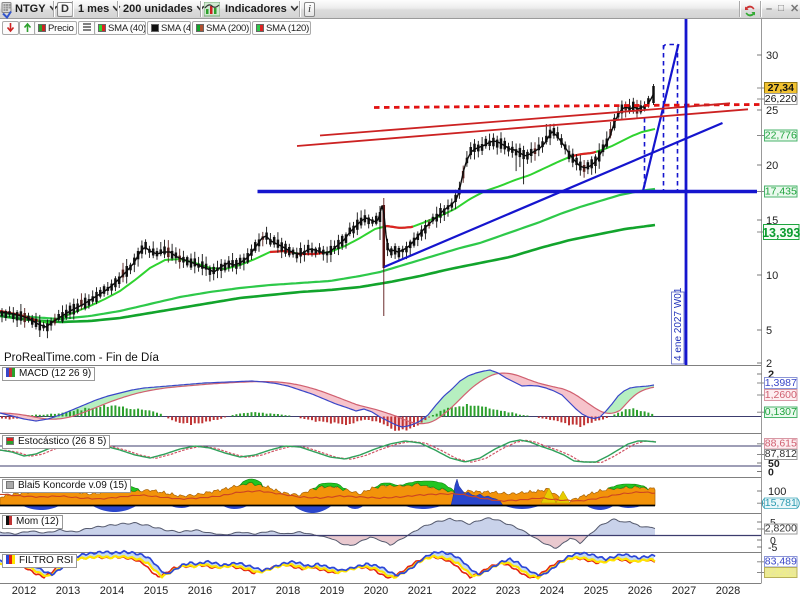  What do you see at coordinates (508, 591) in the screenshot?
I see `svg-text: 2023` at bounding box center [508, 591].